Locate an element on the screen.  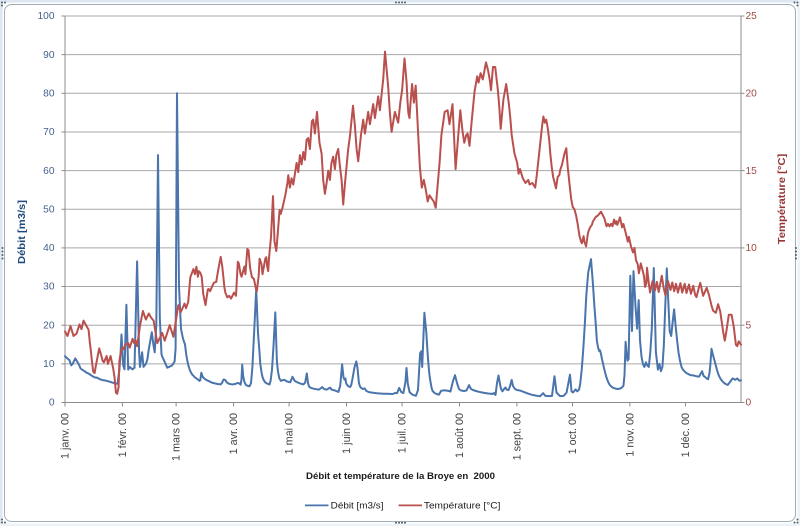
svg-text: 1 oct. 00 is located at coordinates (573, 433).